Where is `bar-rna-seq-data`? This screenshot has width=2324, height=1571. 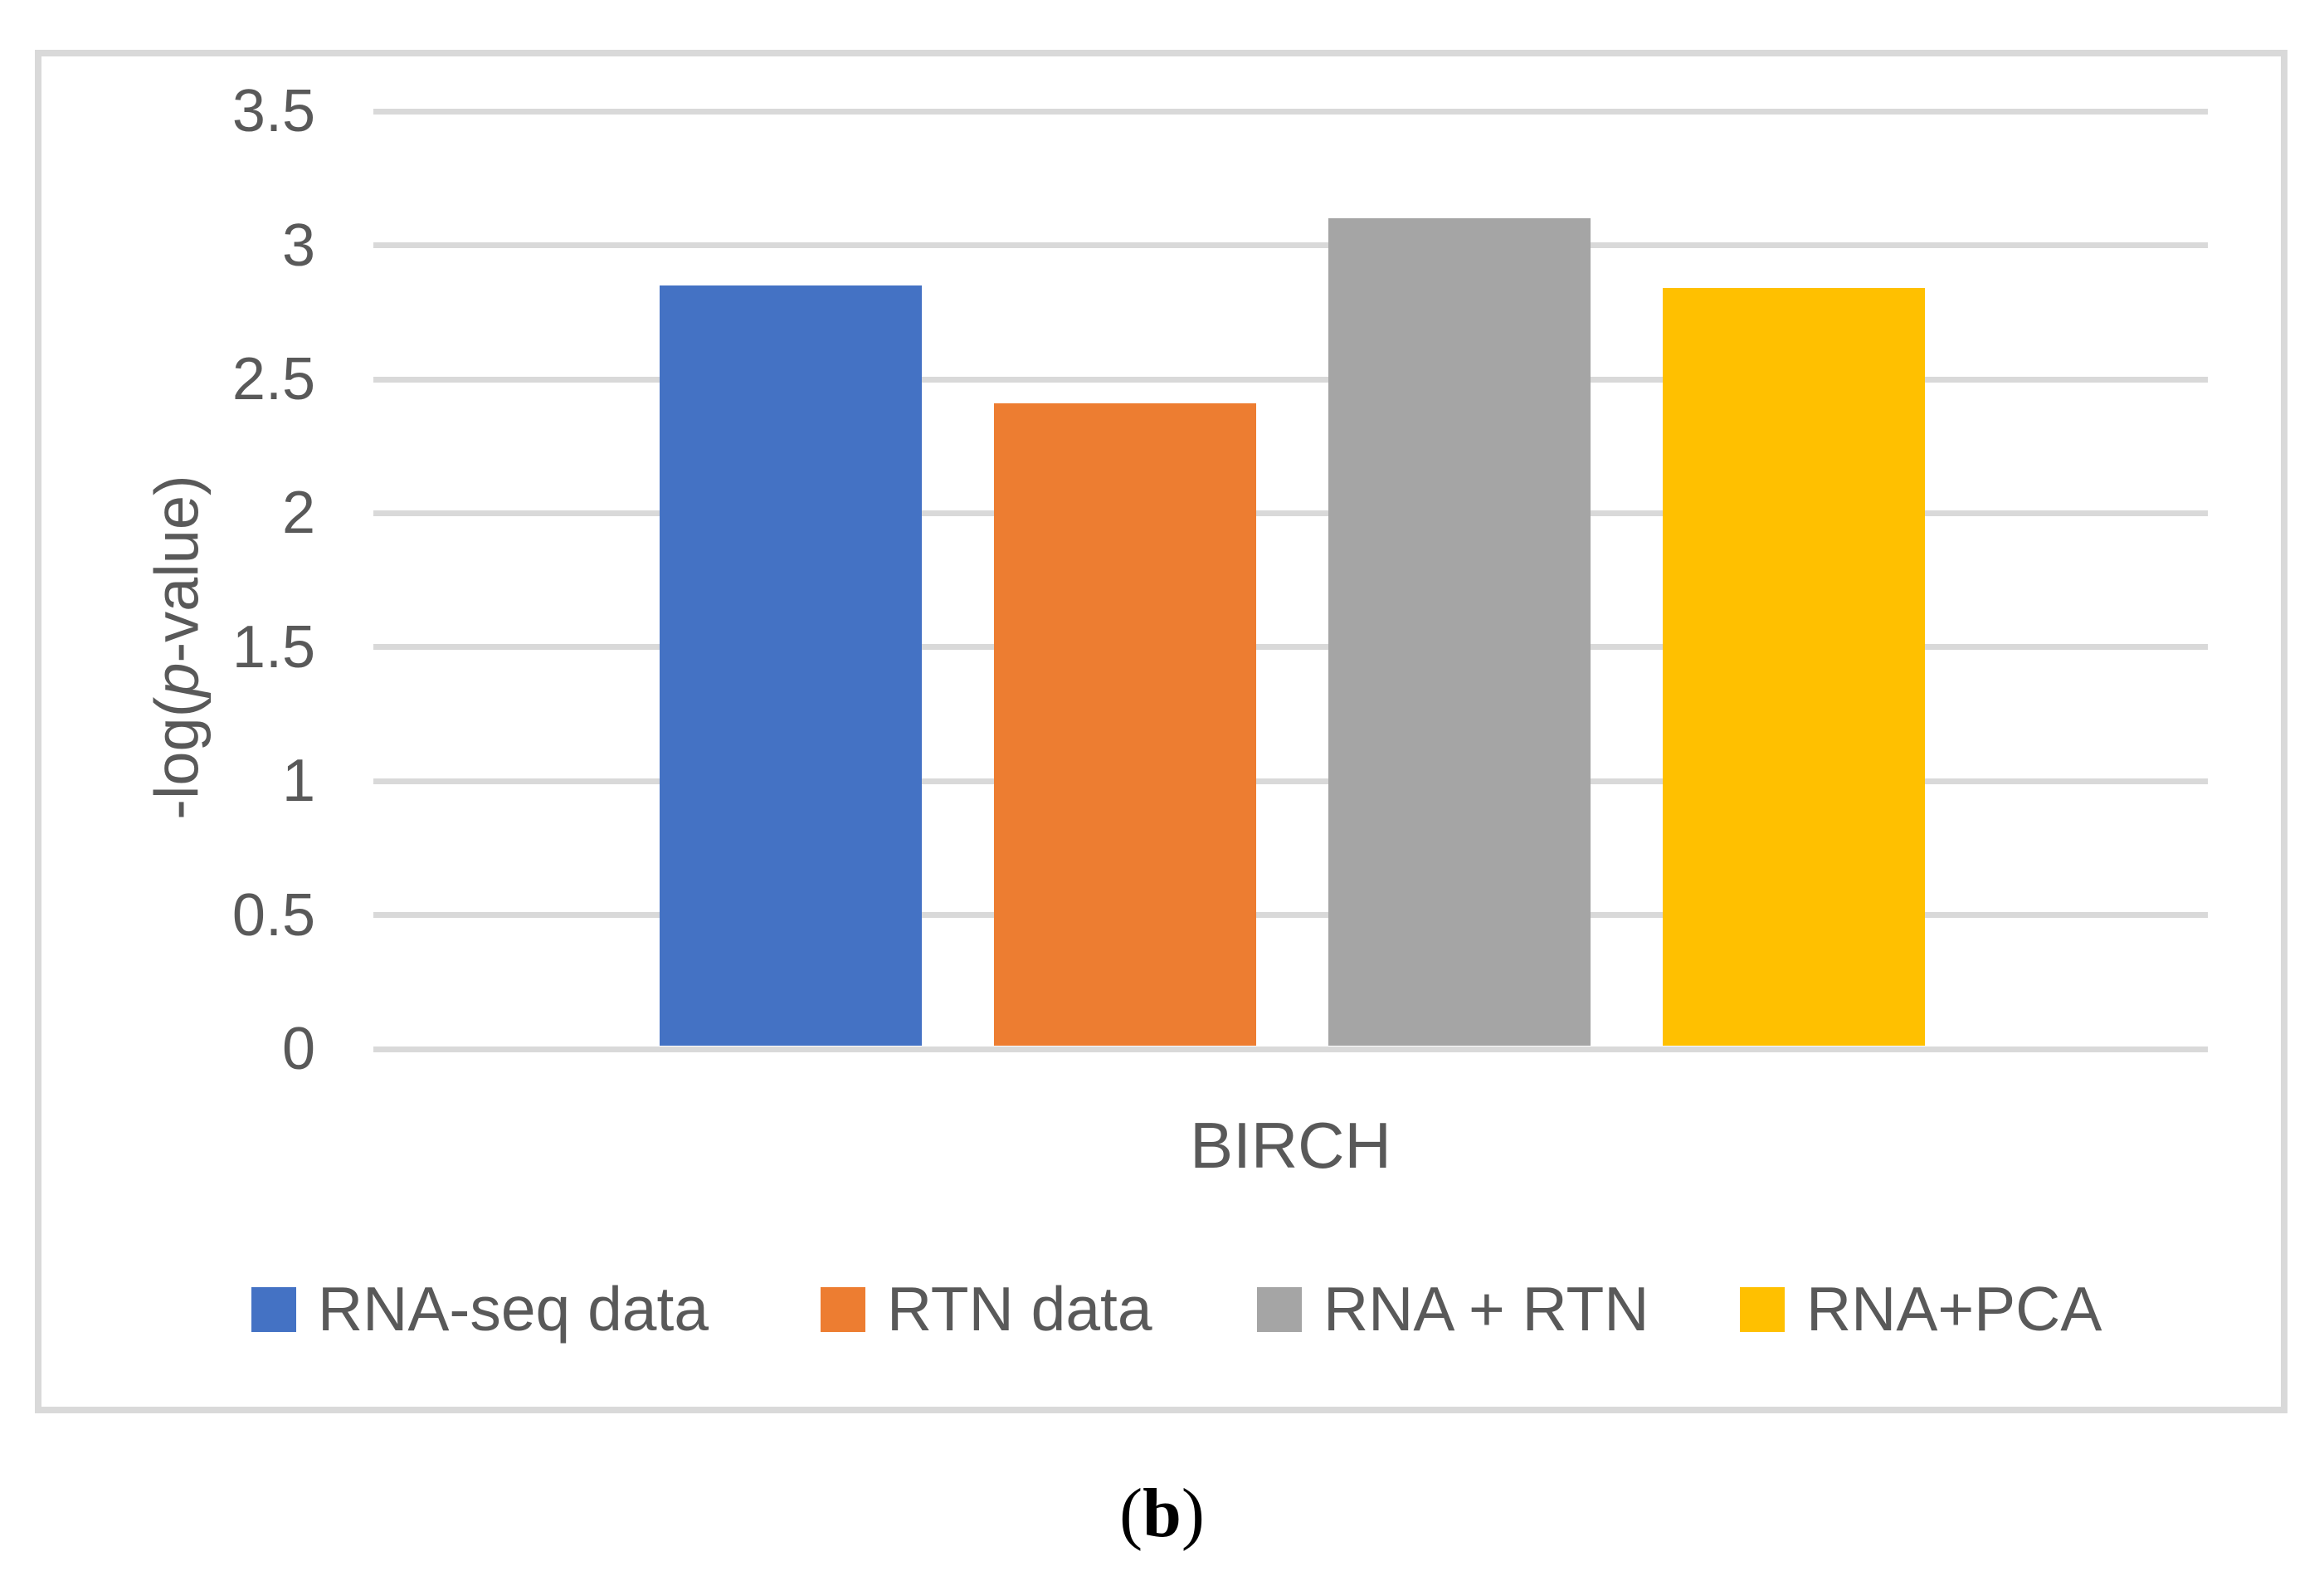
bar-rna-seq-data is located at coordinates (791, 666).